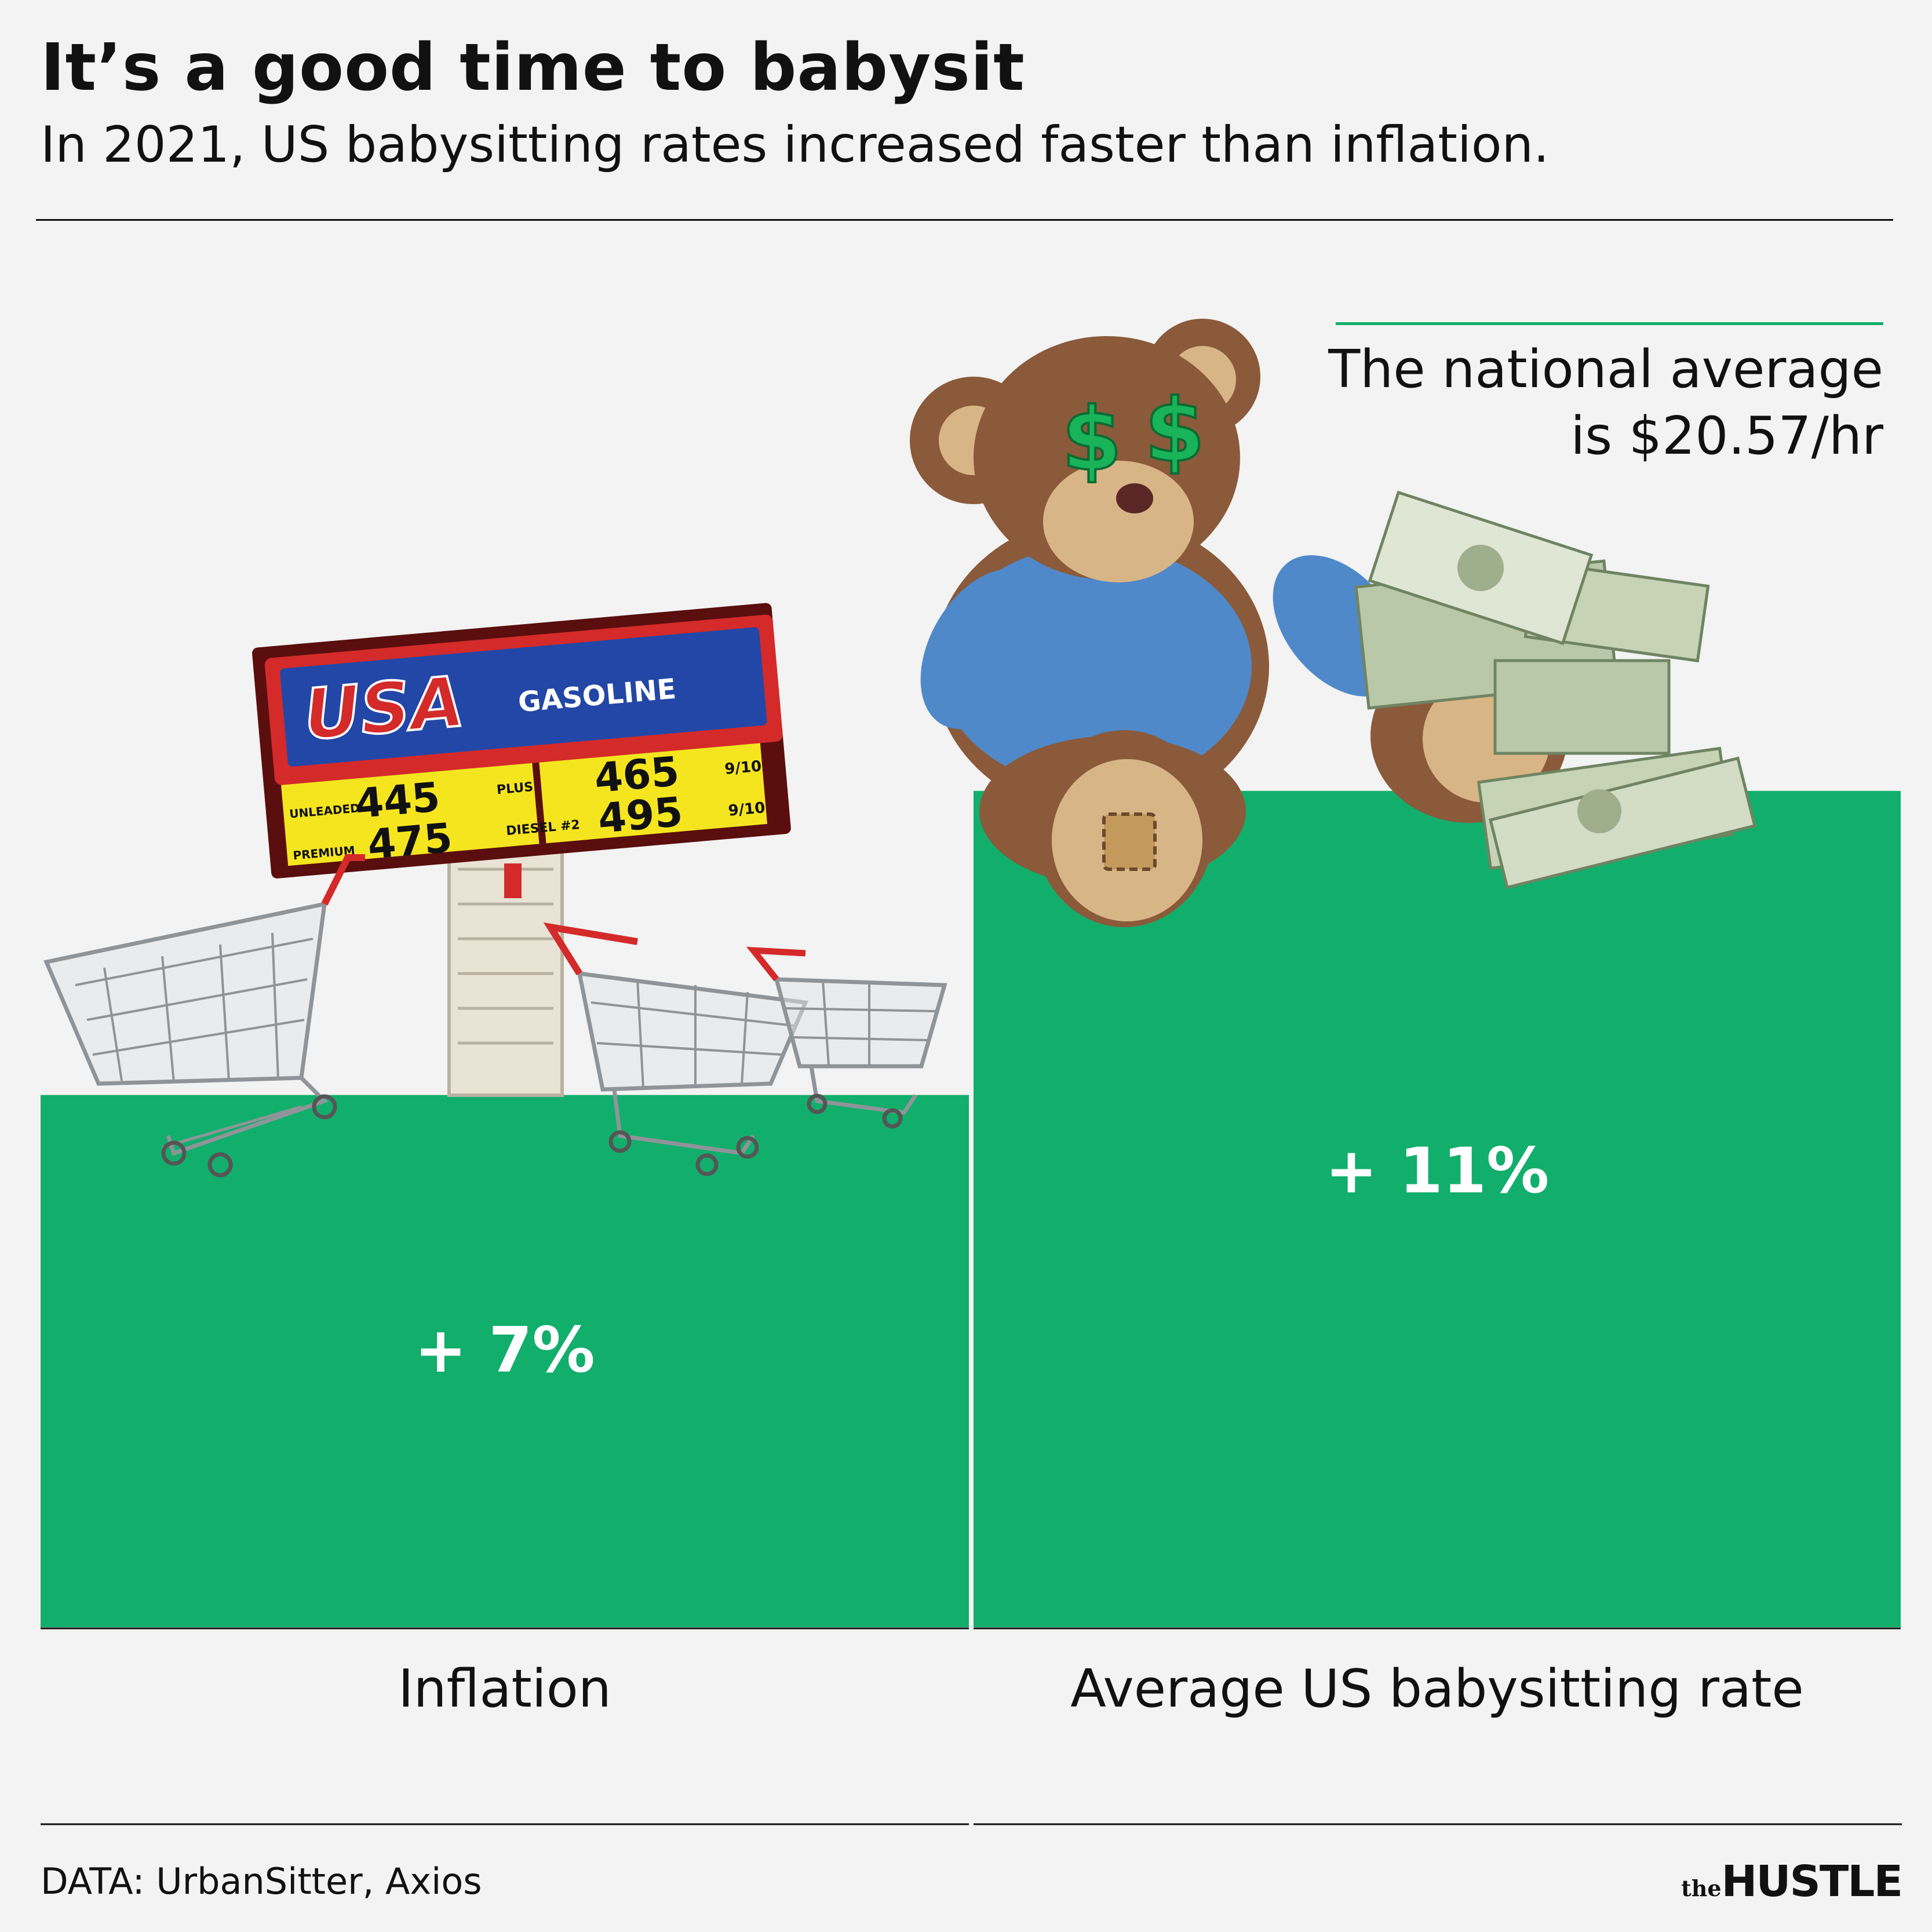 This screenshot has height=1932, width=1932. I want to click on annotation-line-2: is $20.57/hr, so click(1727, 436).